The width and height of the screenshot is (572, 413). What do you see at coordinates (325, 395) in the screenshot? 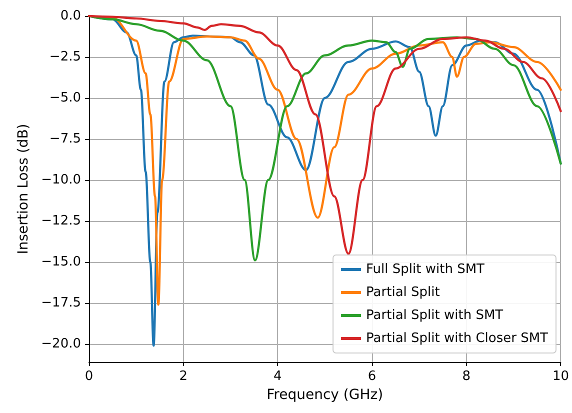
I see `x-axis-title: Frequency (GHz)` at bounding box center [325, 395].